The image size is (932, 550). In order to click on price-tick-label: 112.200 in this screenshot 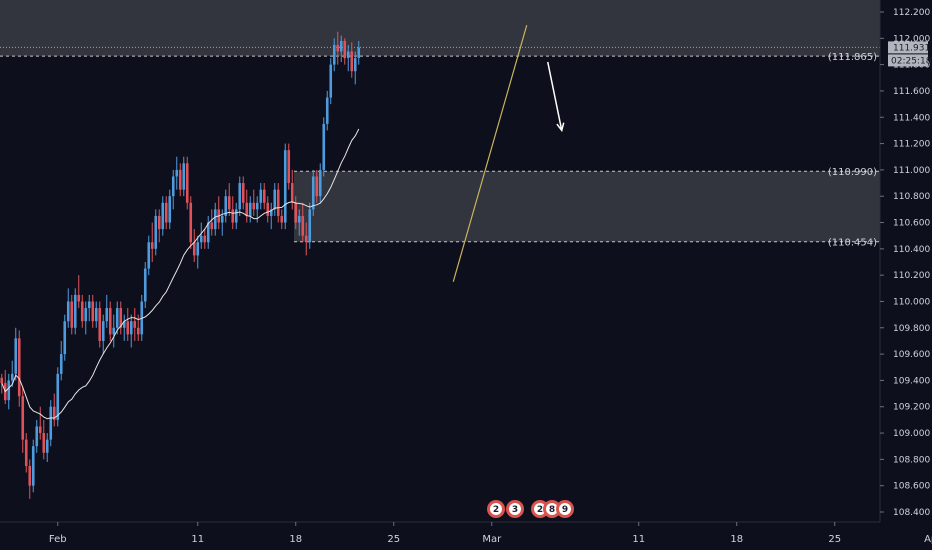, I will do `click(911, 13)`.